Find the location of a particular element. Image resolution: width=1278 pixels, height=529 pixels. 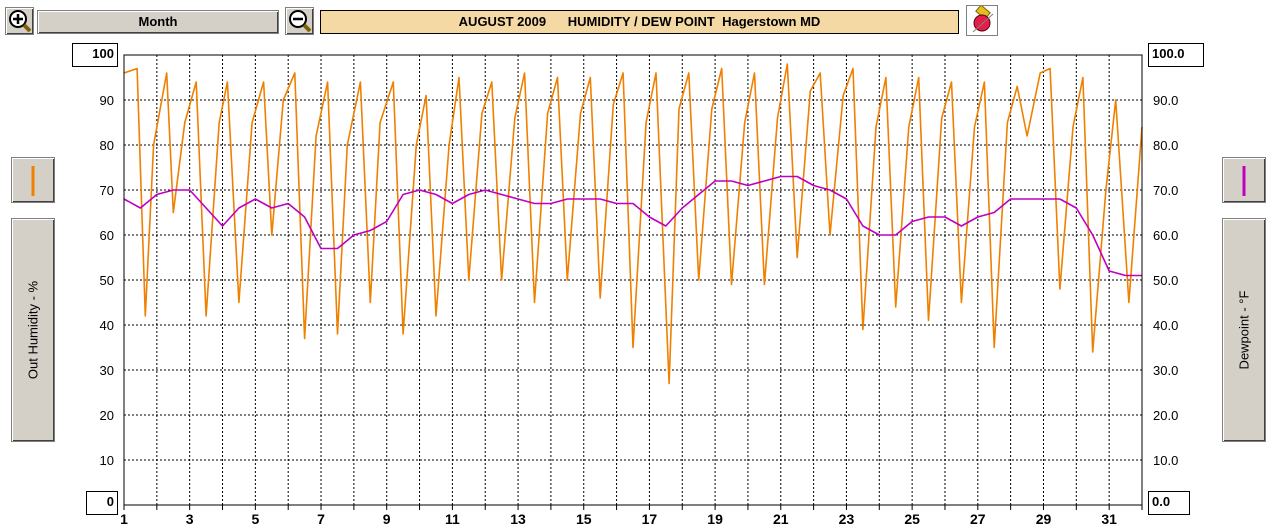

x-tick-label: 19 is located at coordinates (715, 519).